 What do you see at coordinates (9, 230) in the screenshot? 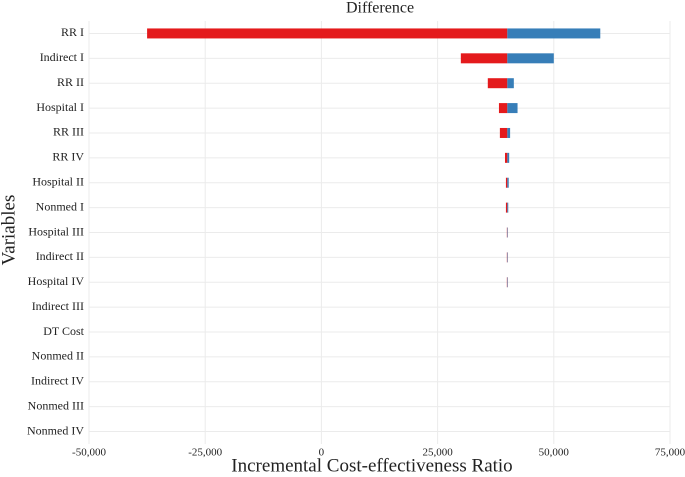
I see `y-axis-title: Variables` at bounding box center [9, 230].